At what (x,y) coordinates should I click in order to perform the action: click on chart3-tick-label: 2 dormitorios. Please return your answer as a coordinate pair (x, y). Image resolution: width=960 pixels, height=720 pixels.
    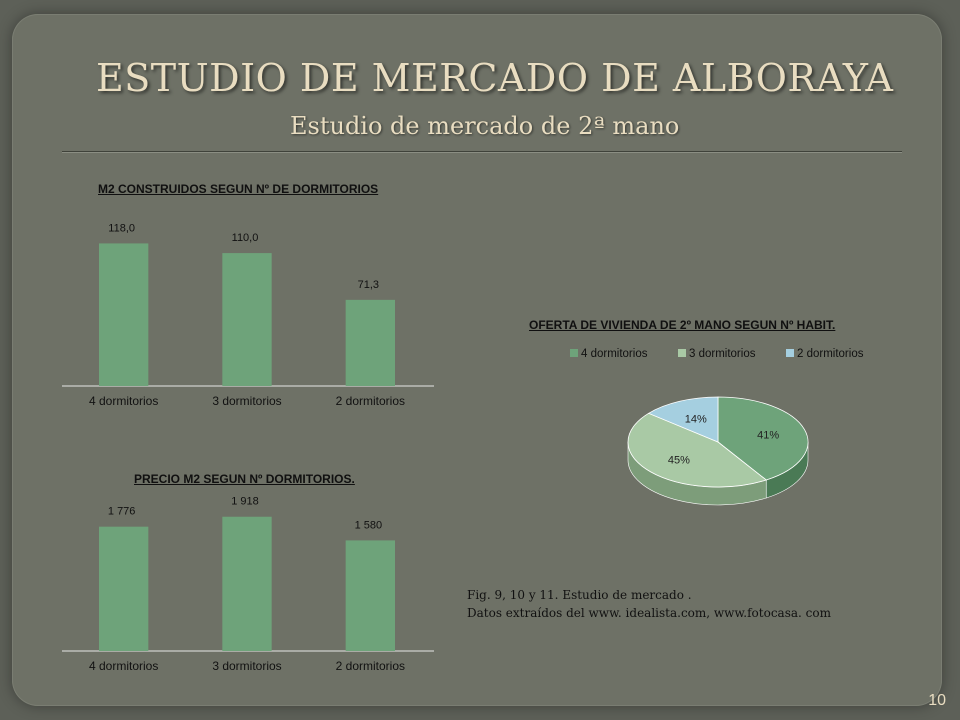
    Looking at the image, I should click on (370, 666).